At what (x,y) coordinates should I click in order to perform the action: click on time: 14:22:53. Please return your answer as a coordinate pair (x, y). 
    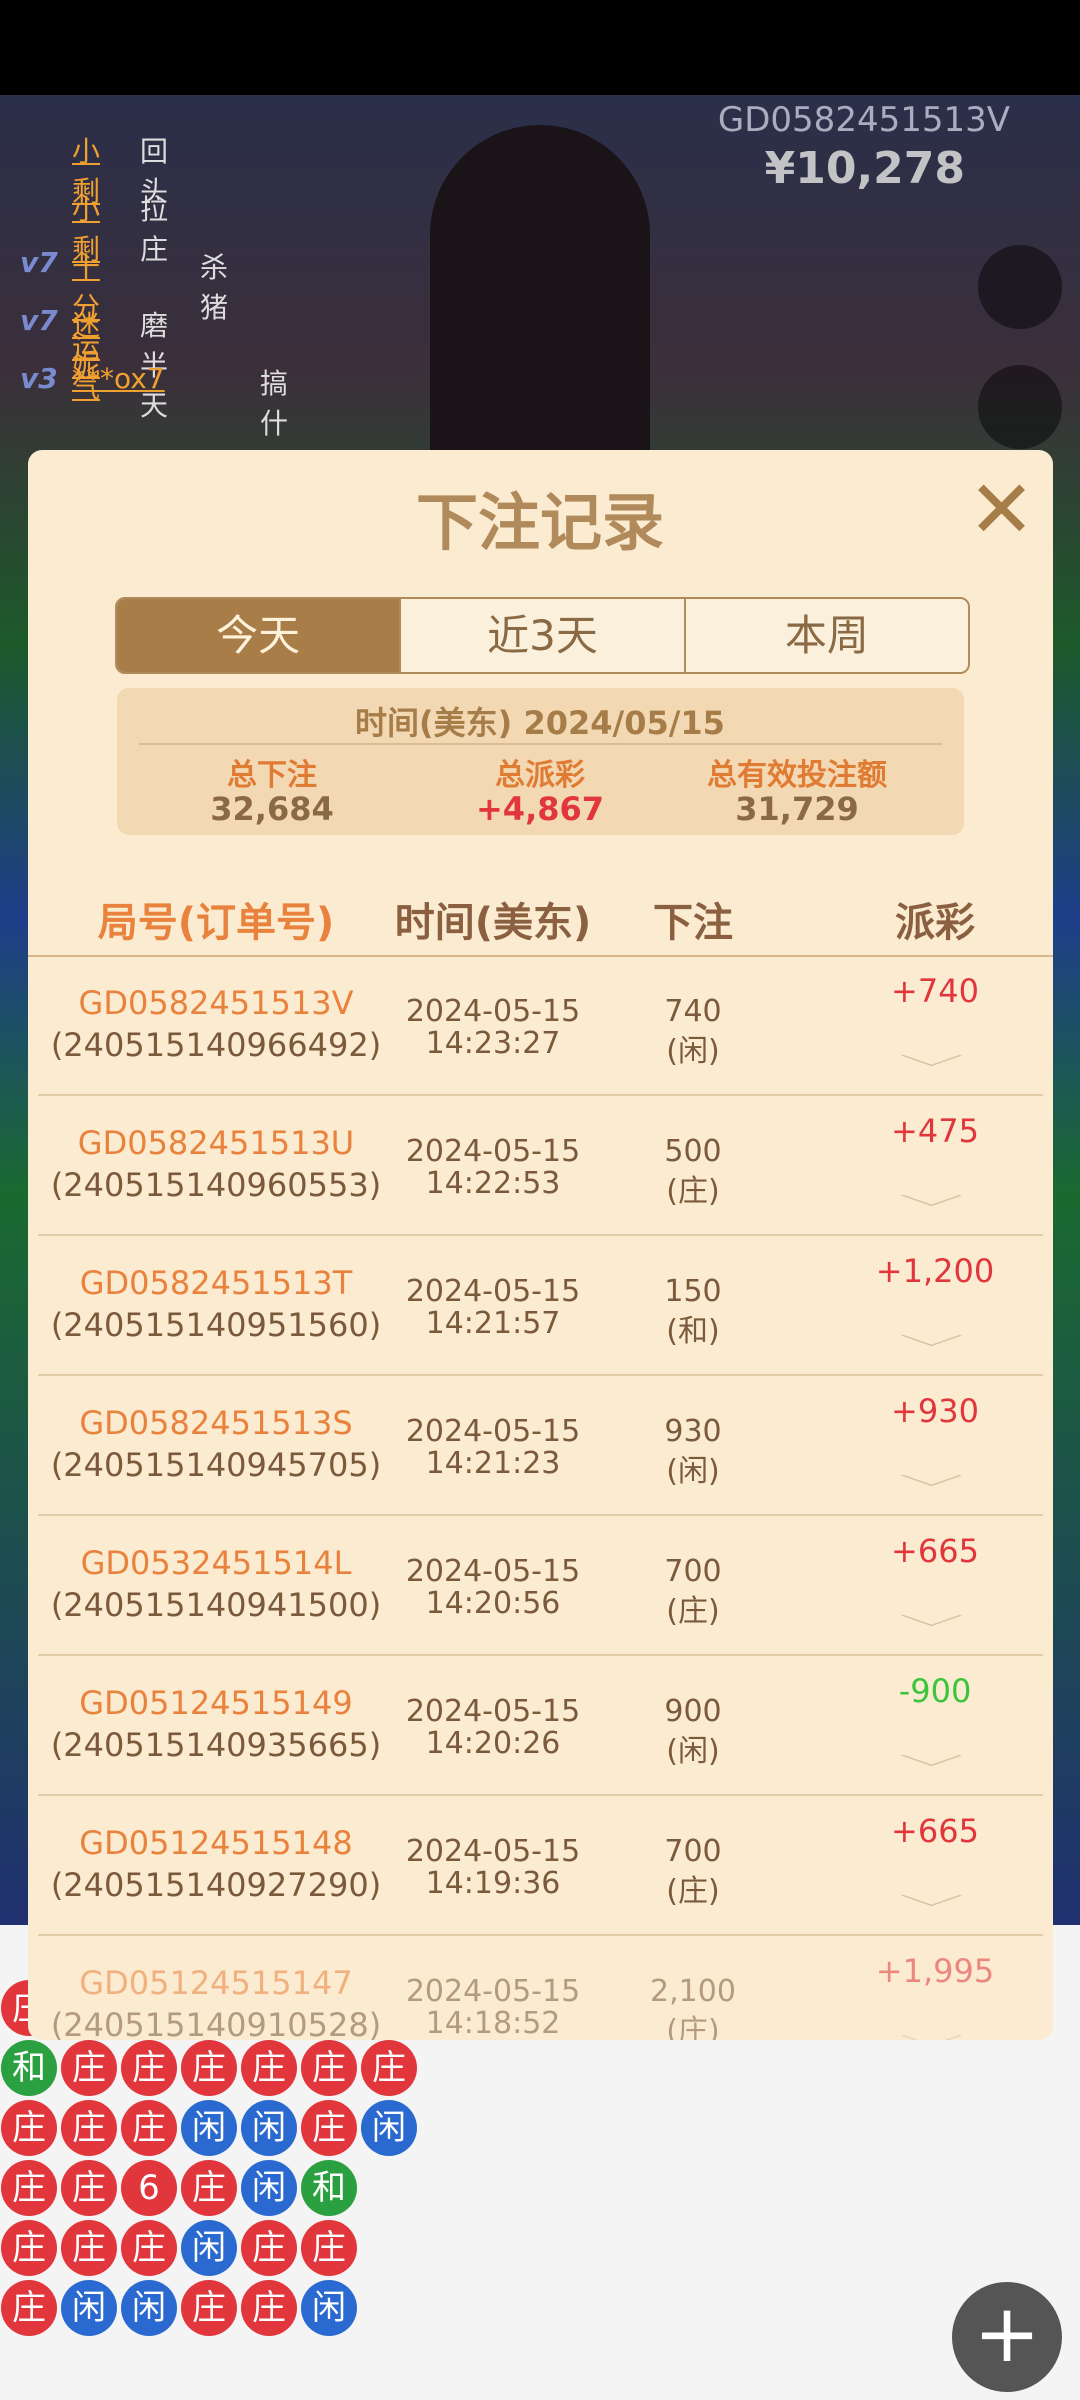
    Looking at the image, I should click on (493, 1183).